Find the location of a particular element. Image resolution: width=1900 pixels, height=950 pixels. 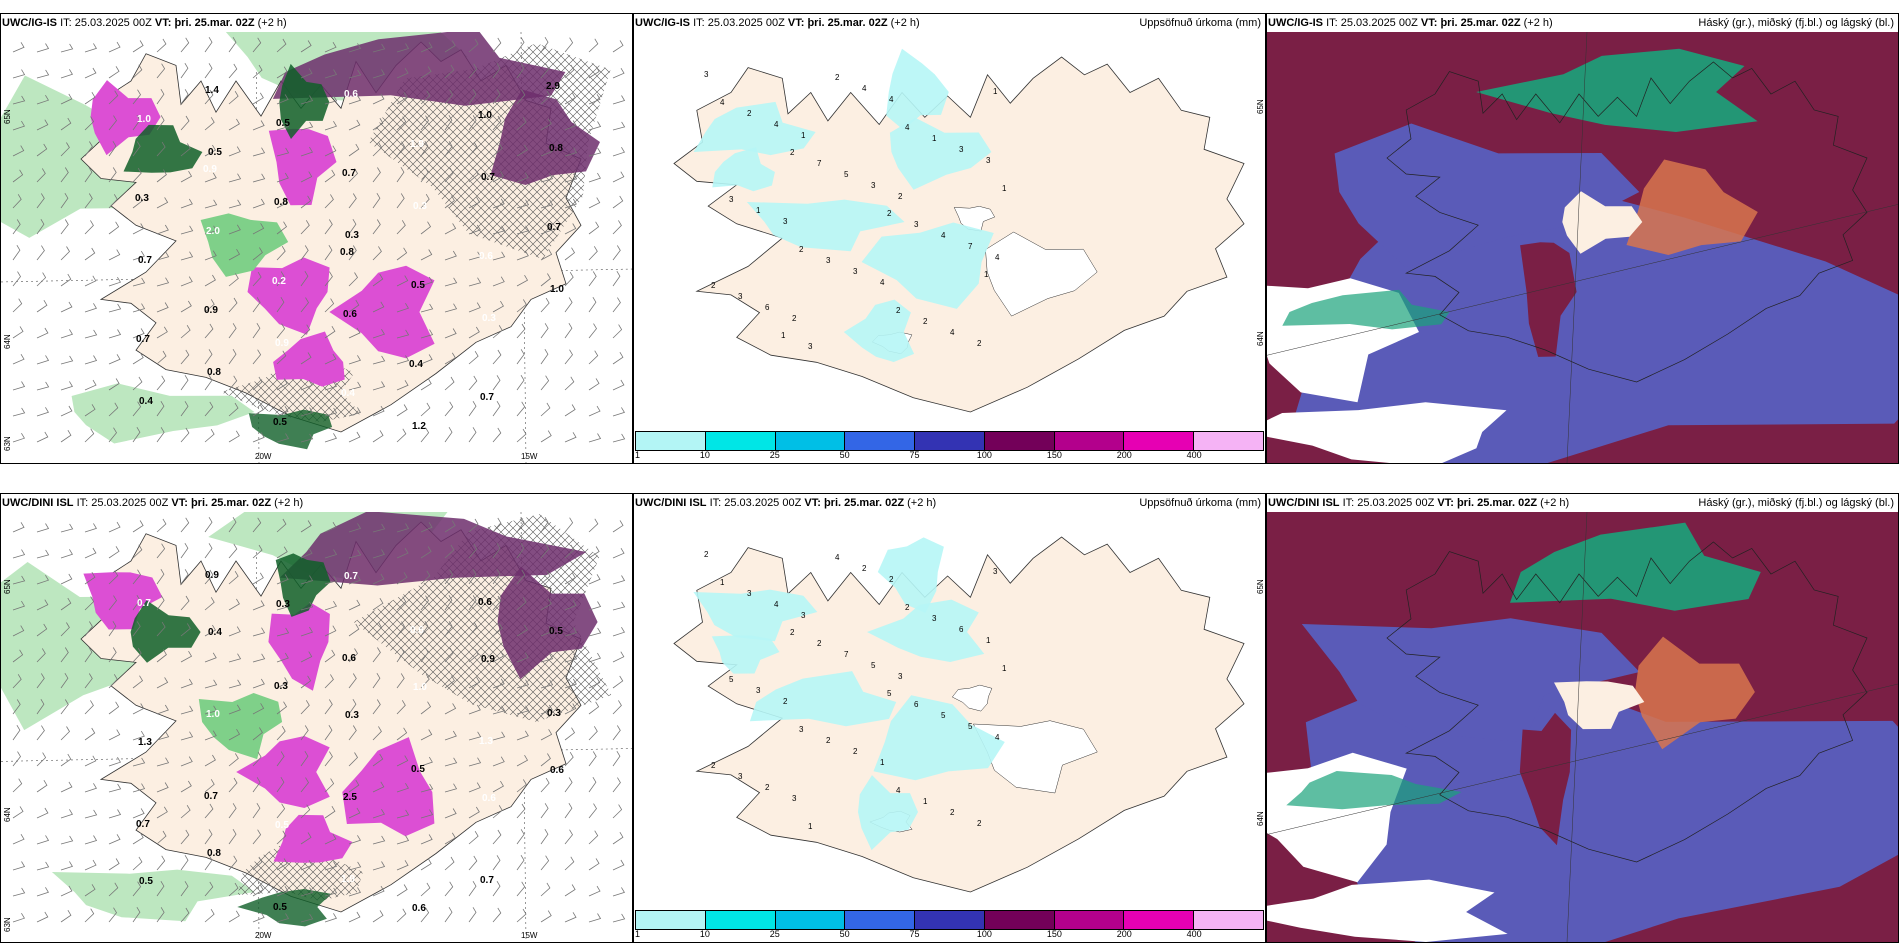

model-name: UWC/IG-IS is located at coordinates (662, 23).